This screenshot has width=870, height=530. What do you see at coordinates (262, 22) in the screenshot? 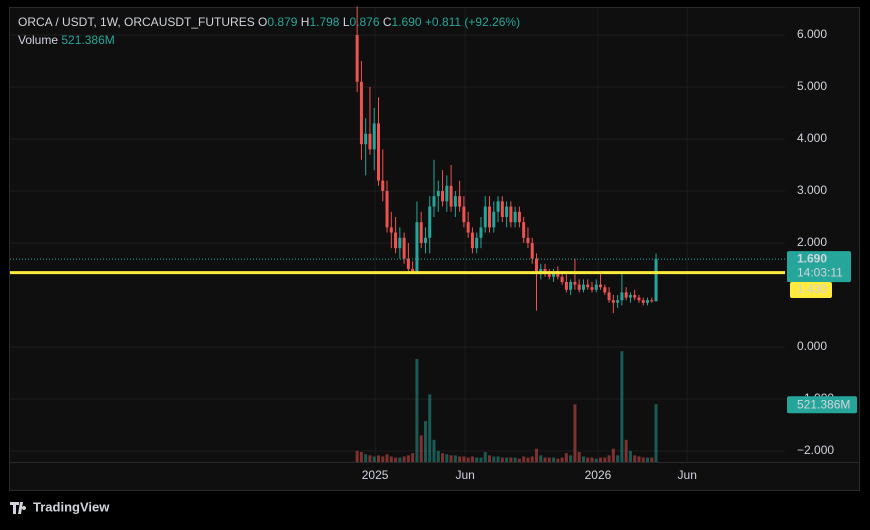
I see `ohlc-key: O` at bounding box center [262, 22].